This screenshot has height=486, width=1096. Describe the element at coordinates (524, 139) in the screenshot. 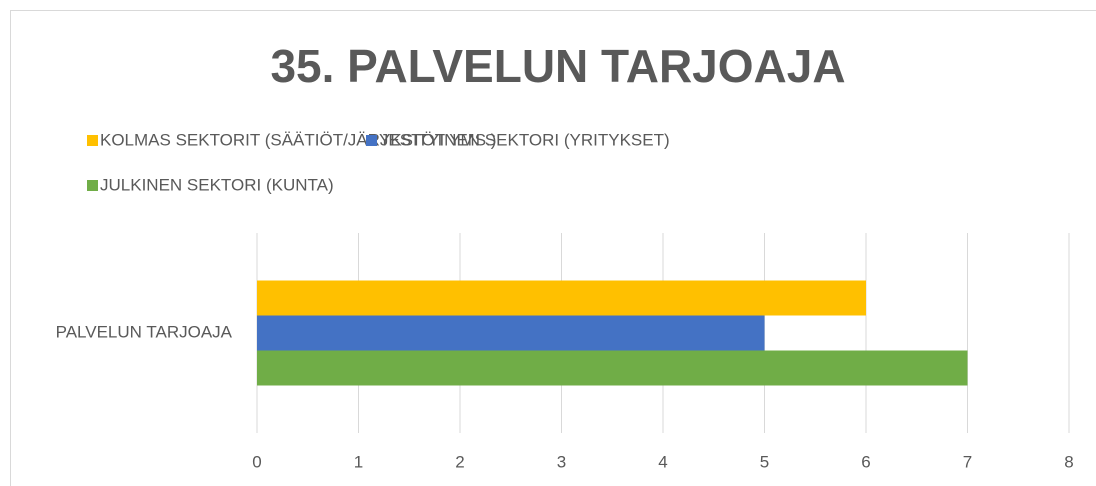

I see `legend-label: YKSITYINEN SEKTORI (YRITYKSET)` at that location.